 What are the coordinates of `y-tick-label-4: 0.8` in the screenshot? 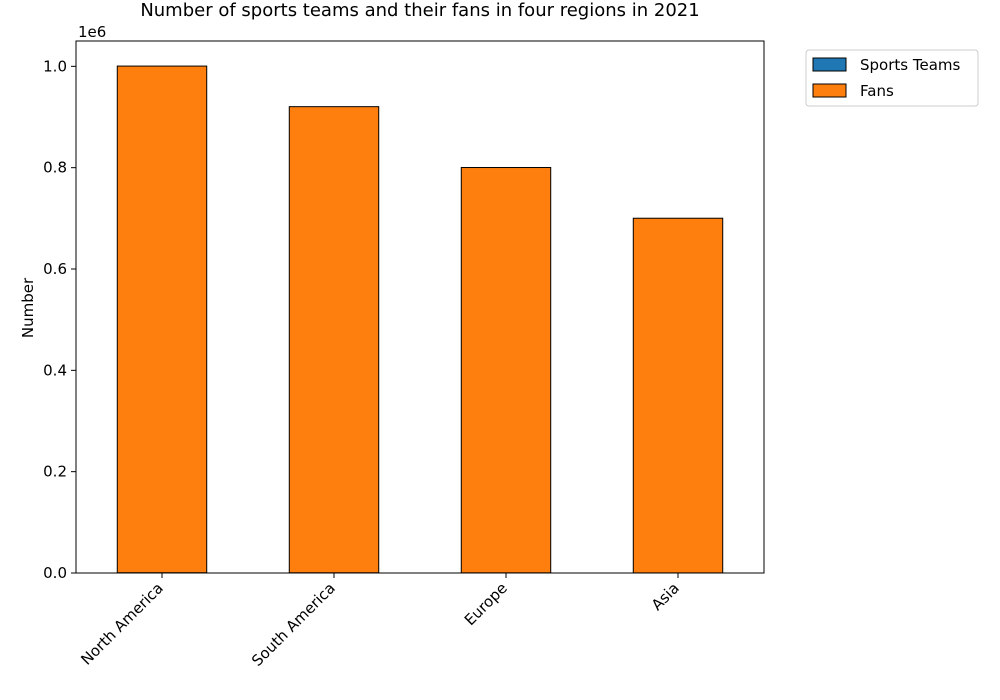 It's located at (55, 168).